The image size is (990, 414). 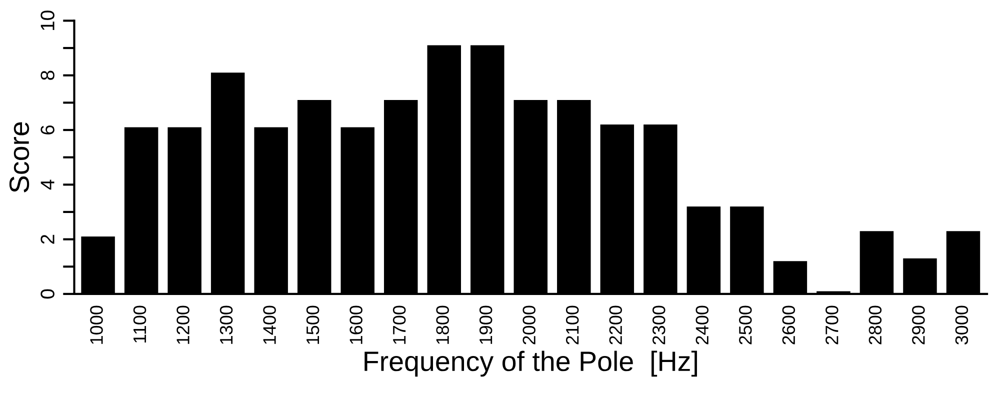 I want to click on x-tick-label: 1700, so click(x=399, y=325).